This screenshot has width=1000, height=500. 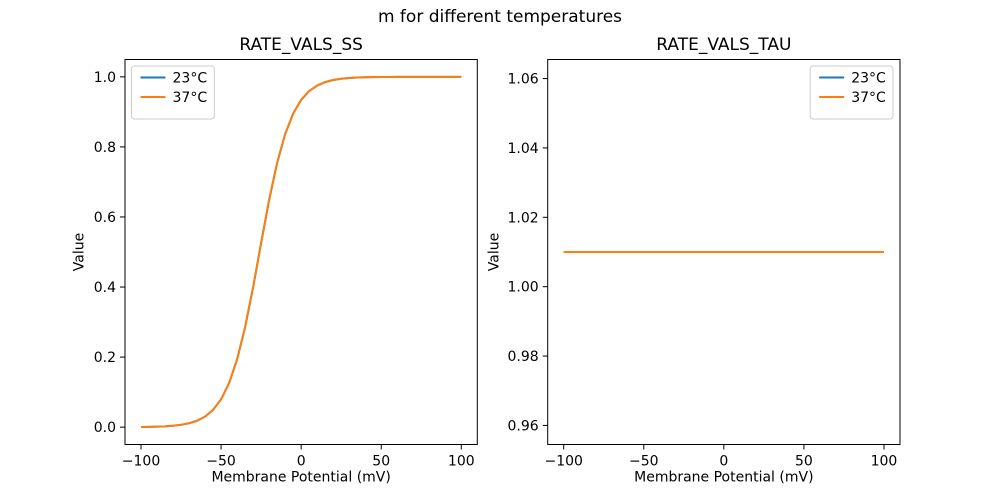 What do you see at coordinates (105, 148) in the screenshot?
I see `y-tick-label: 0.8` at bounding box center [105, 148].